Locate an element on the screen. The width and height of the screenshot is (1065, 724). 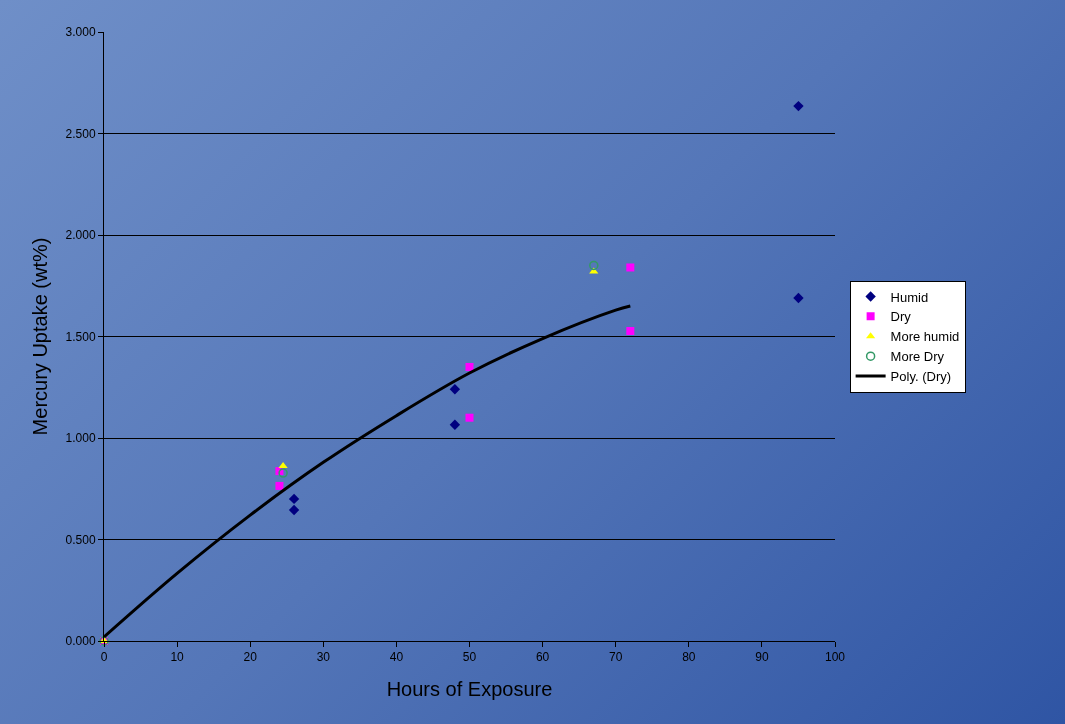
y-tick-label: 0.000 is located at coordinates (80, 641).